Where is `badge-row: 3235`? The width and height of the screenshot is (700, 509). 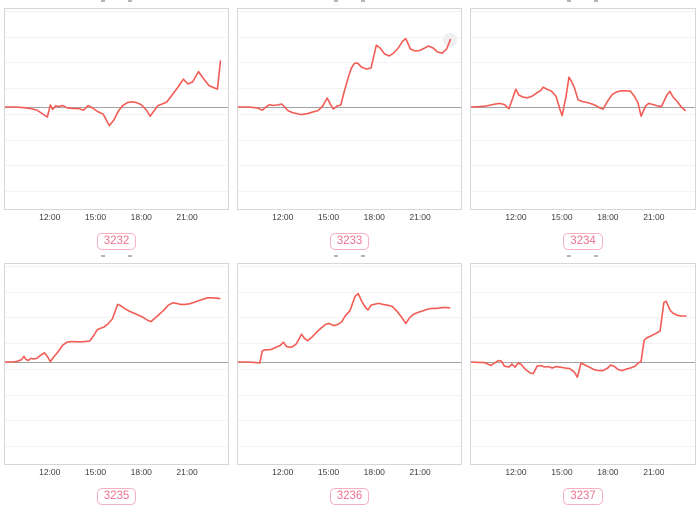
badge-row: 3235 is located at coordinates (116, 495).